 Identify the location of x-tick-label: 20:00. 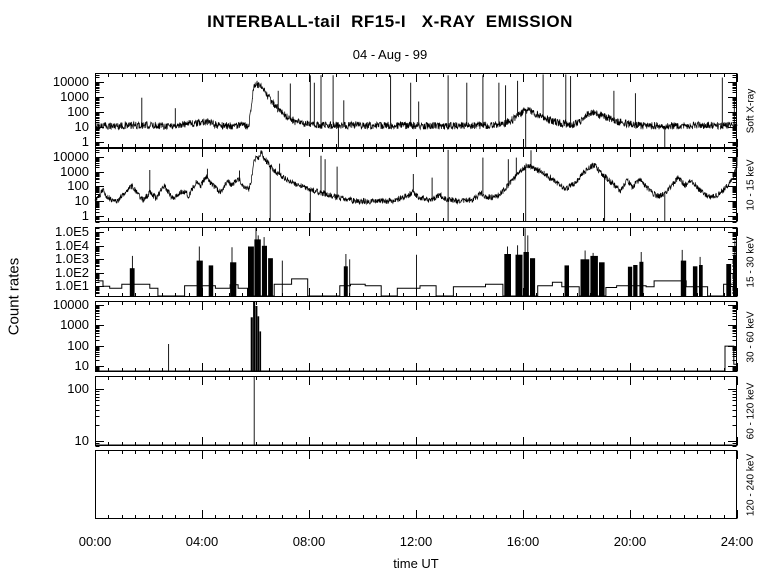
(630, 541).